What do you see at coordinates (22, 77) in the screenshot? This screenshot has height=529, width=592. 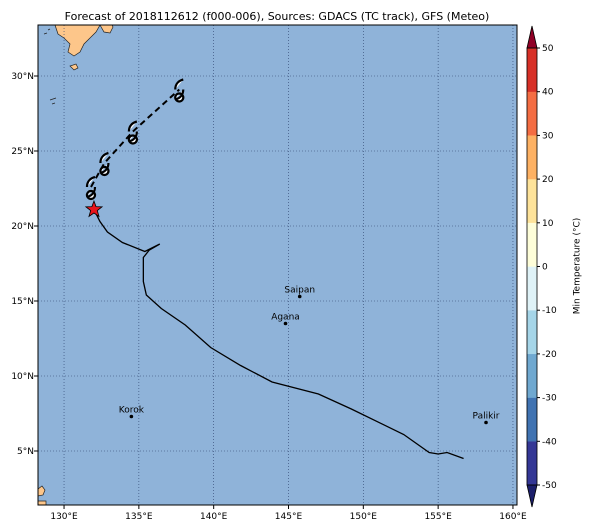 I see `lat-tick-label: 30°N` at bounding box center [22, 77].